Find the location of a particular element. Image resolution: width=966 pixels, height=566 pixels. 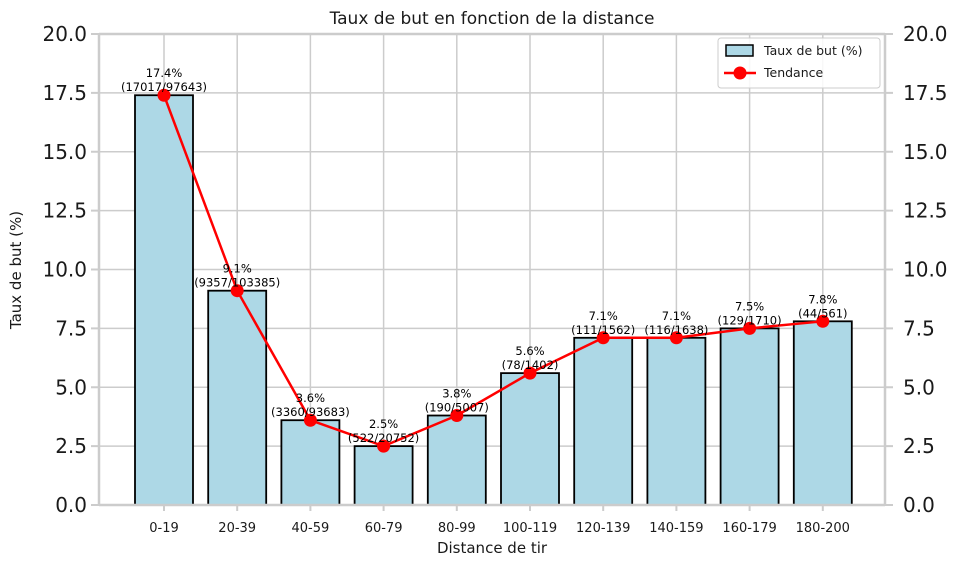

left-y-ticks: 0.0 2.5 5.0 7.5 10.0 12.5 15.0 17.5 20.0 is located at coordinates (70, 269).